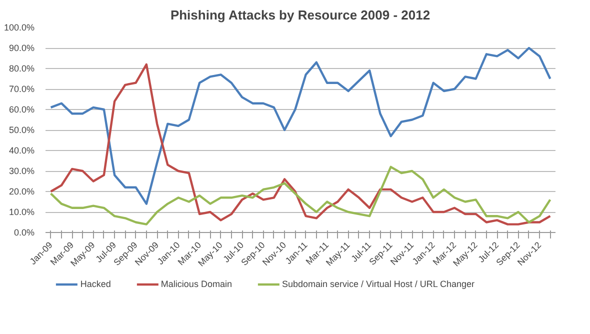 The width and height of the screenshot is (590, 334). I want to click on y-tick-label: 90.0%, so click(21, 48).